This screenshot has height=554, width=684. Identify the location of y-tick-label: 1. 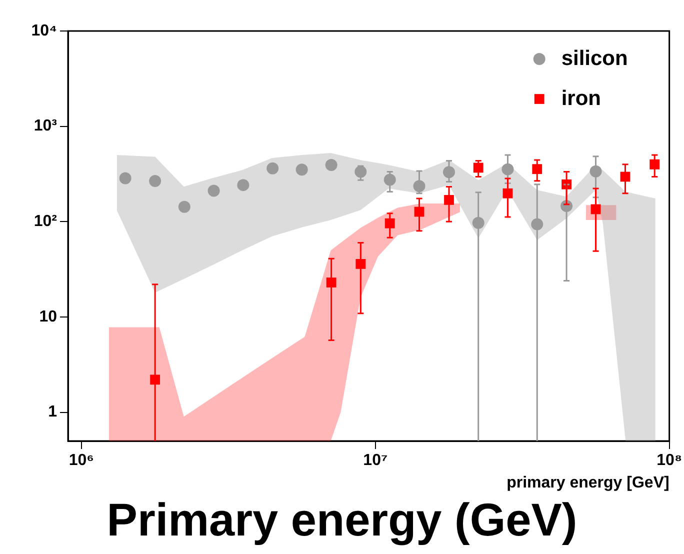
(53, 412).